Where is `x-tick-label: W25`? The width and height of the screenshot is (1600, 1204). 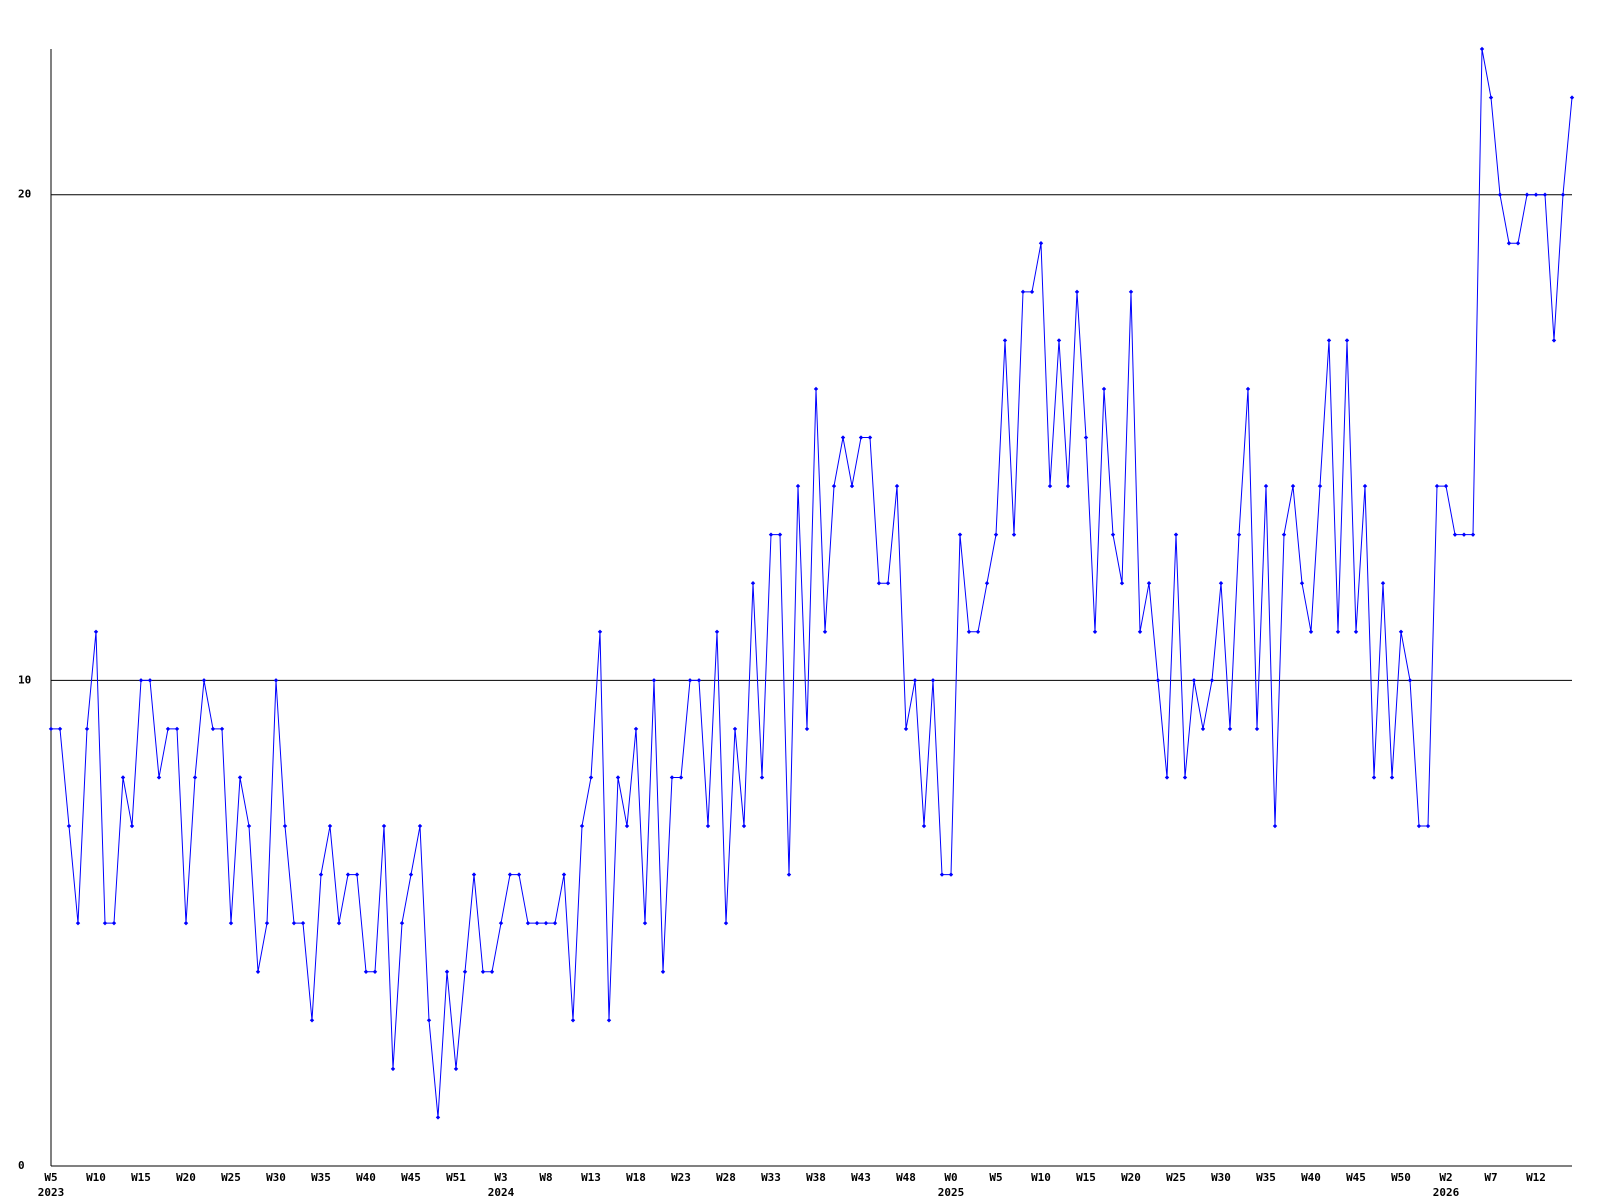
x-tick-label: W25 is located at coordinates (1176, 1177).